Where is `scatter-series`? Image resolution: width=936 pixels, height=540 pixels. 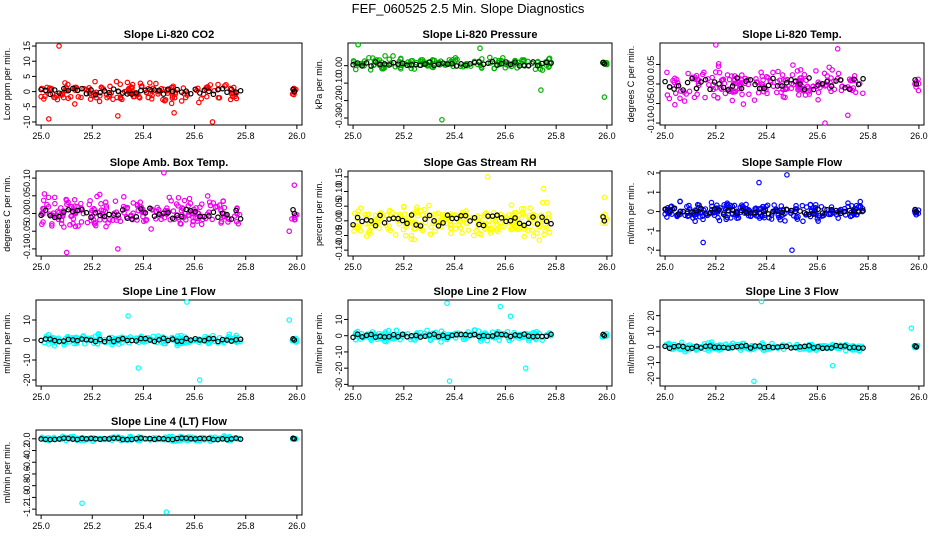 scatter-series is located at coordinates (169, 212).